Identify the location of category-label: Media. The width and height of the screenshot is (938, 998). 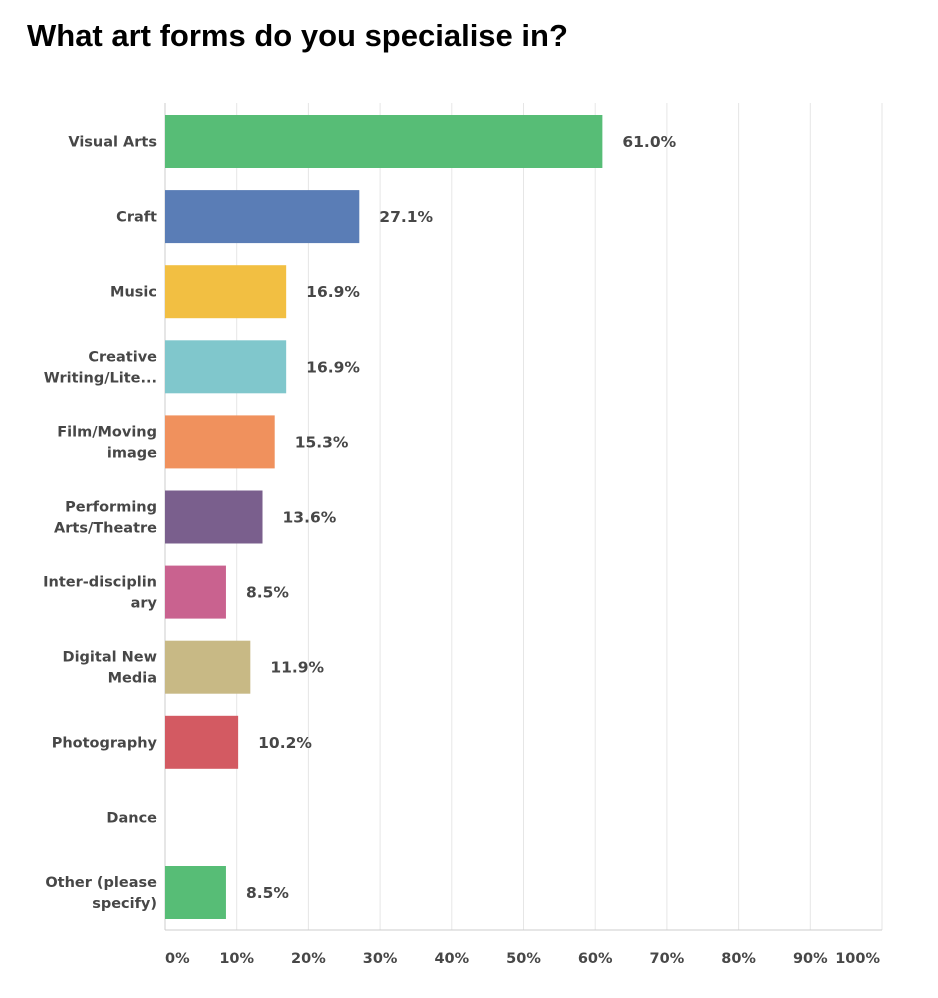
(132, 679).